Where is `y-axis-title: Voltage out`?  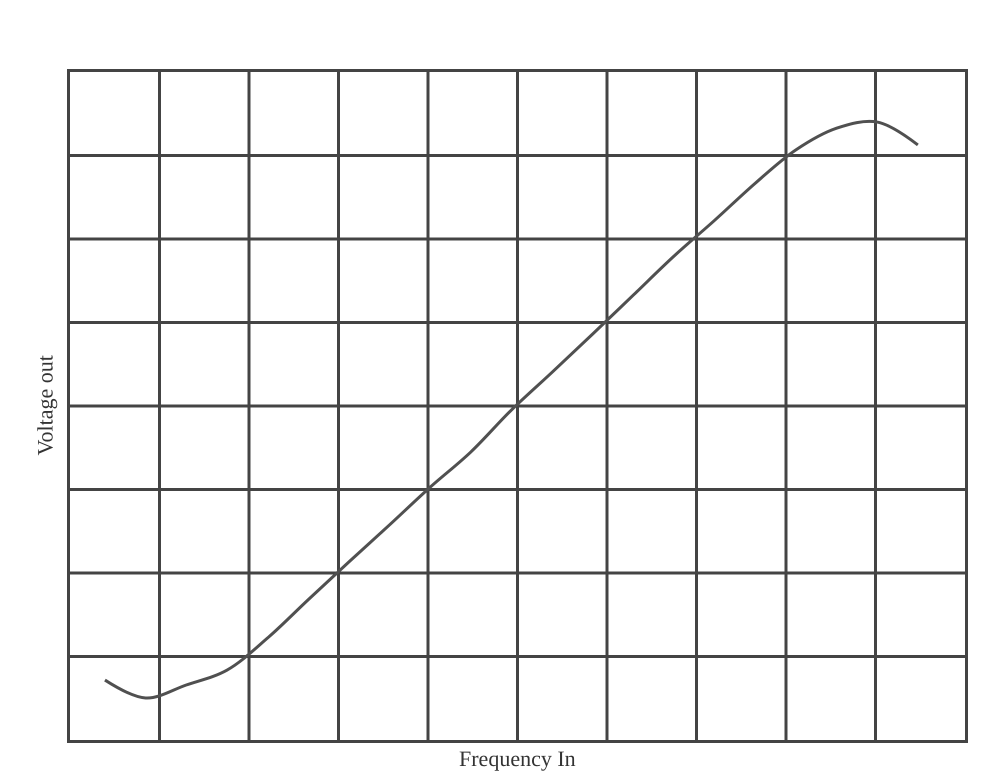 y-axis-title: Voltage out is located at coordinates (45, 405).